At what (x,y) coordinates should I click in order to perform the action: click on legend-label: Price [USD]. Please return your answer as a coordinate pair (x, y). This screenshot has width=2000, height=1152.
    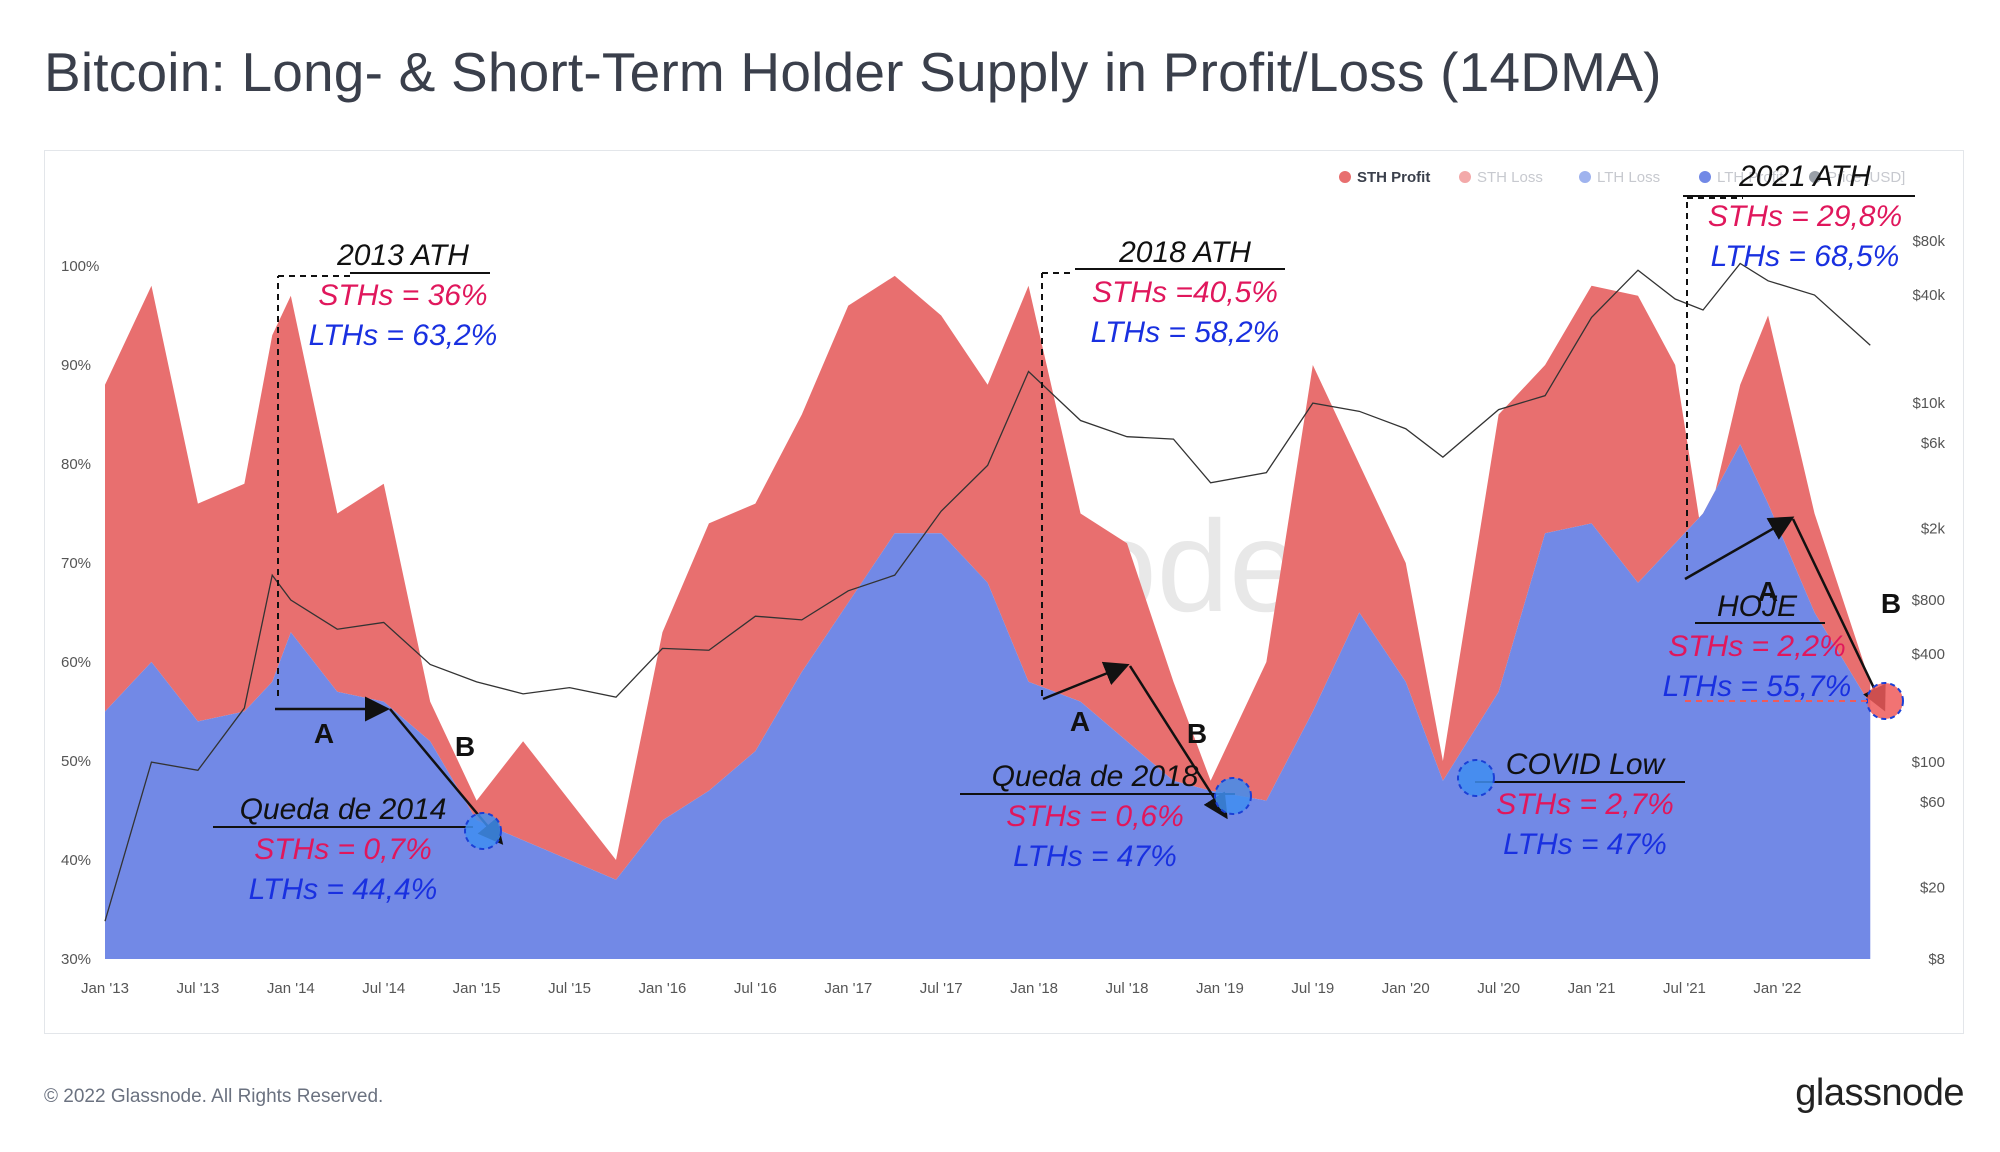
    Looking at the image, I should click on (1866, 177).